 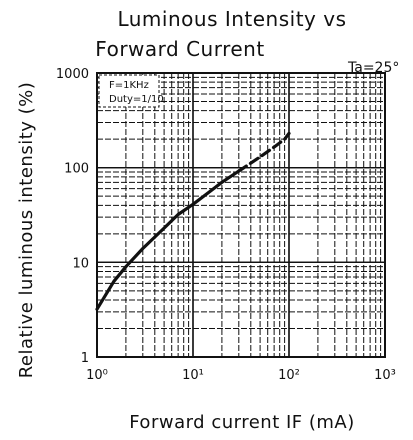 I want to click on legend: F=1KHz Duty=1/10, so click(x=131, y=91).